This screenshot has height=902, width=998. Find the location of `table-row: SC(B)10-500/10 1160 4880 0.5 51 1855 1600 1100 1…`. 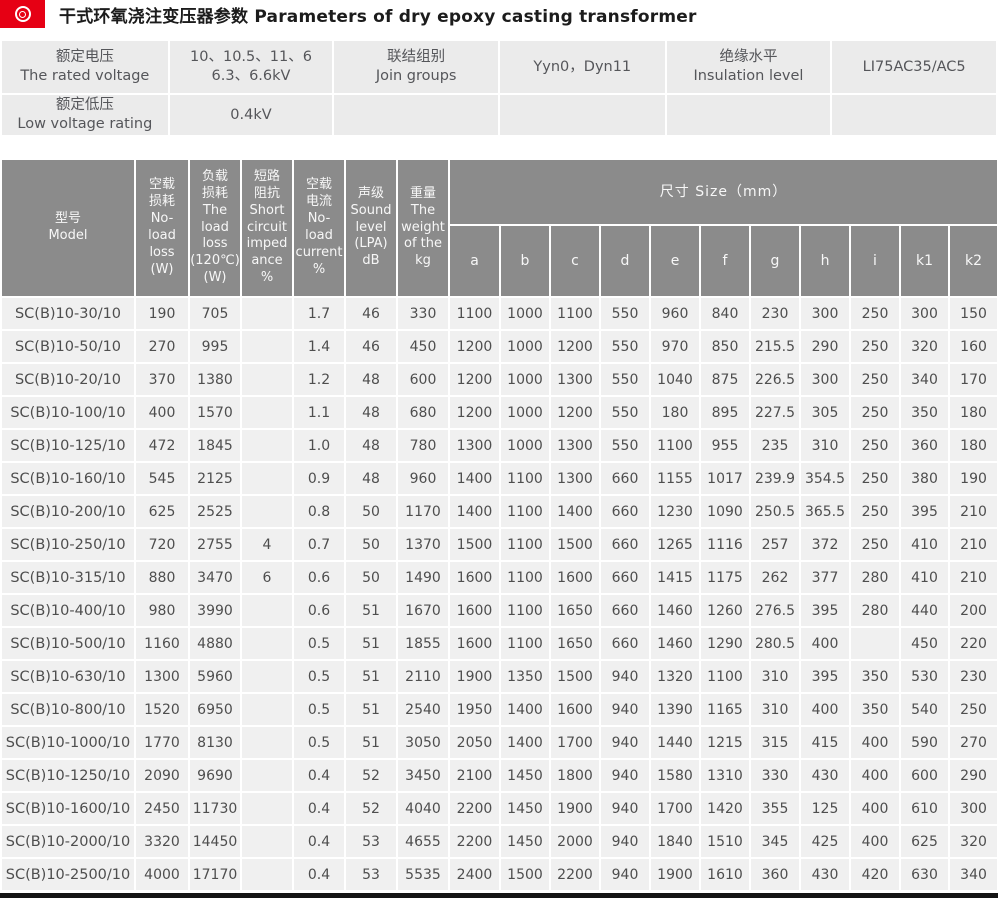

table-row: SC(B)10-500/10 1160 4880 0.5 51 1855 1600 1100 1… is located at coordinates (500, 643).